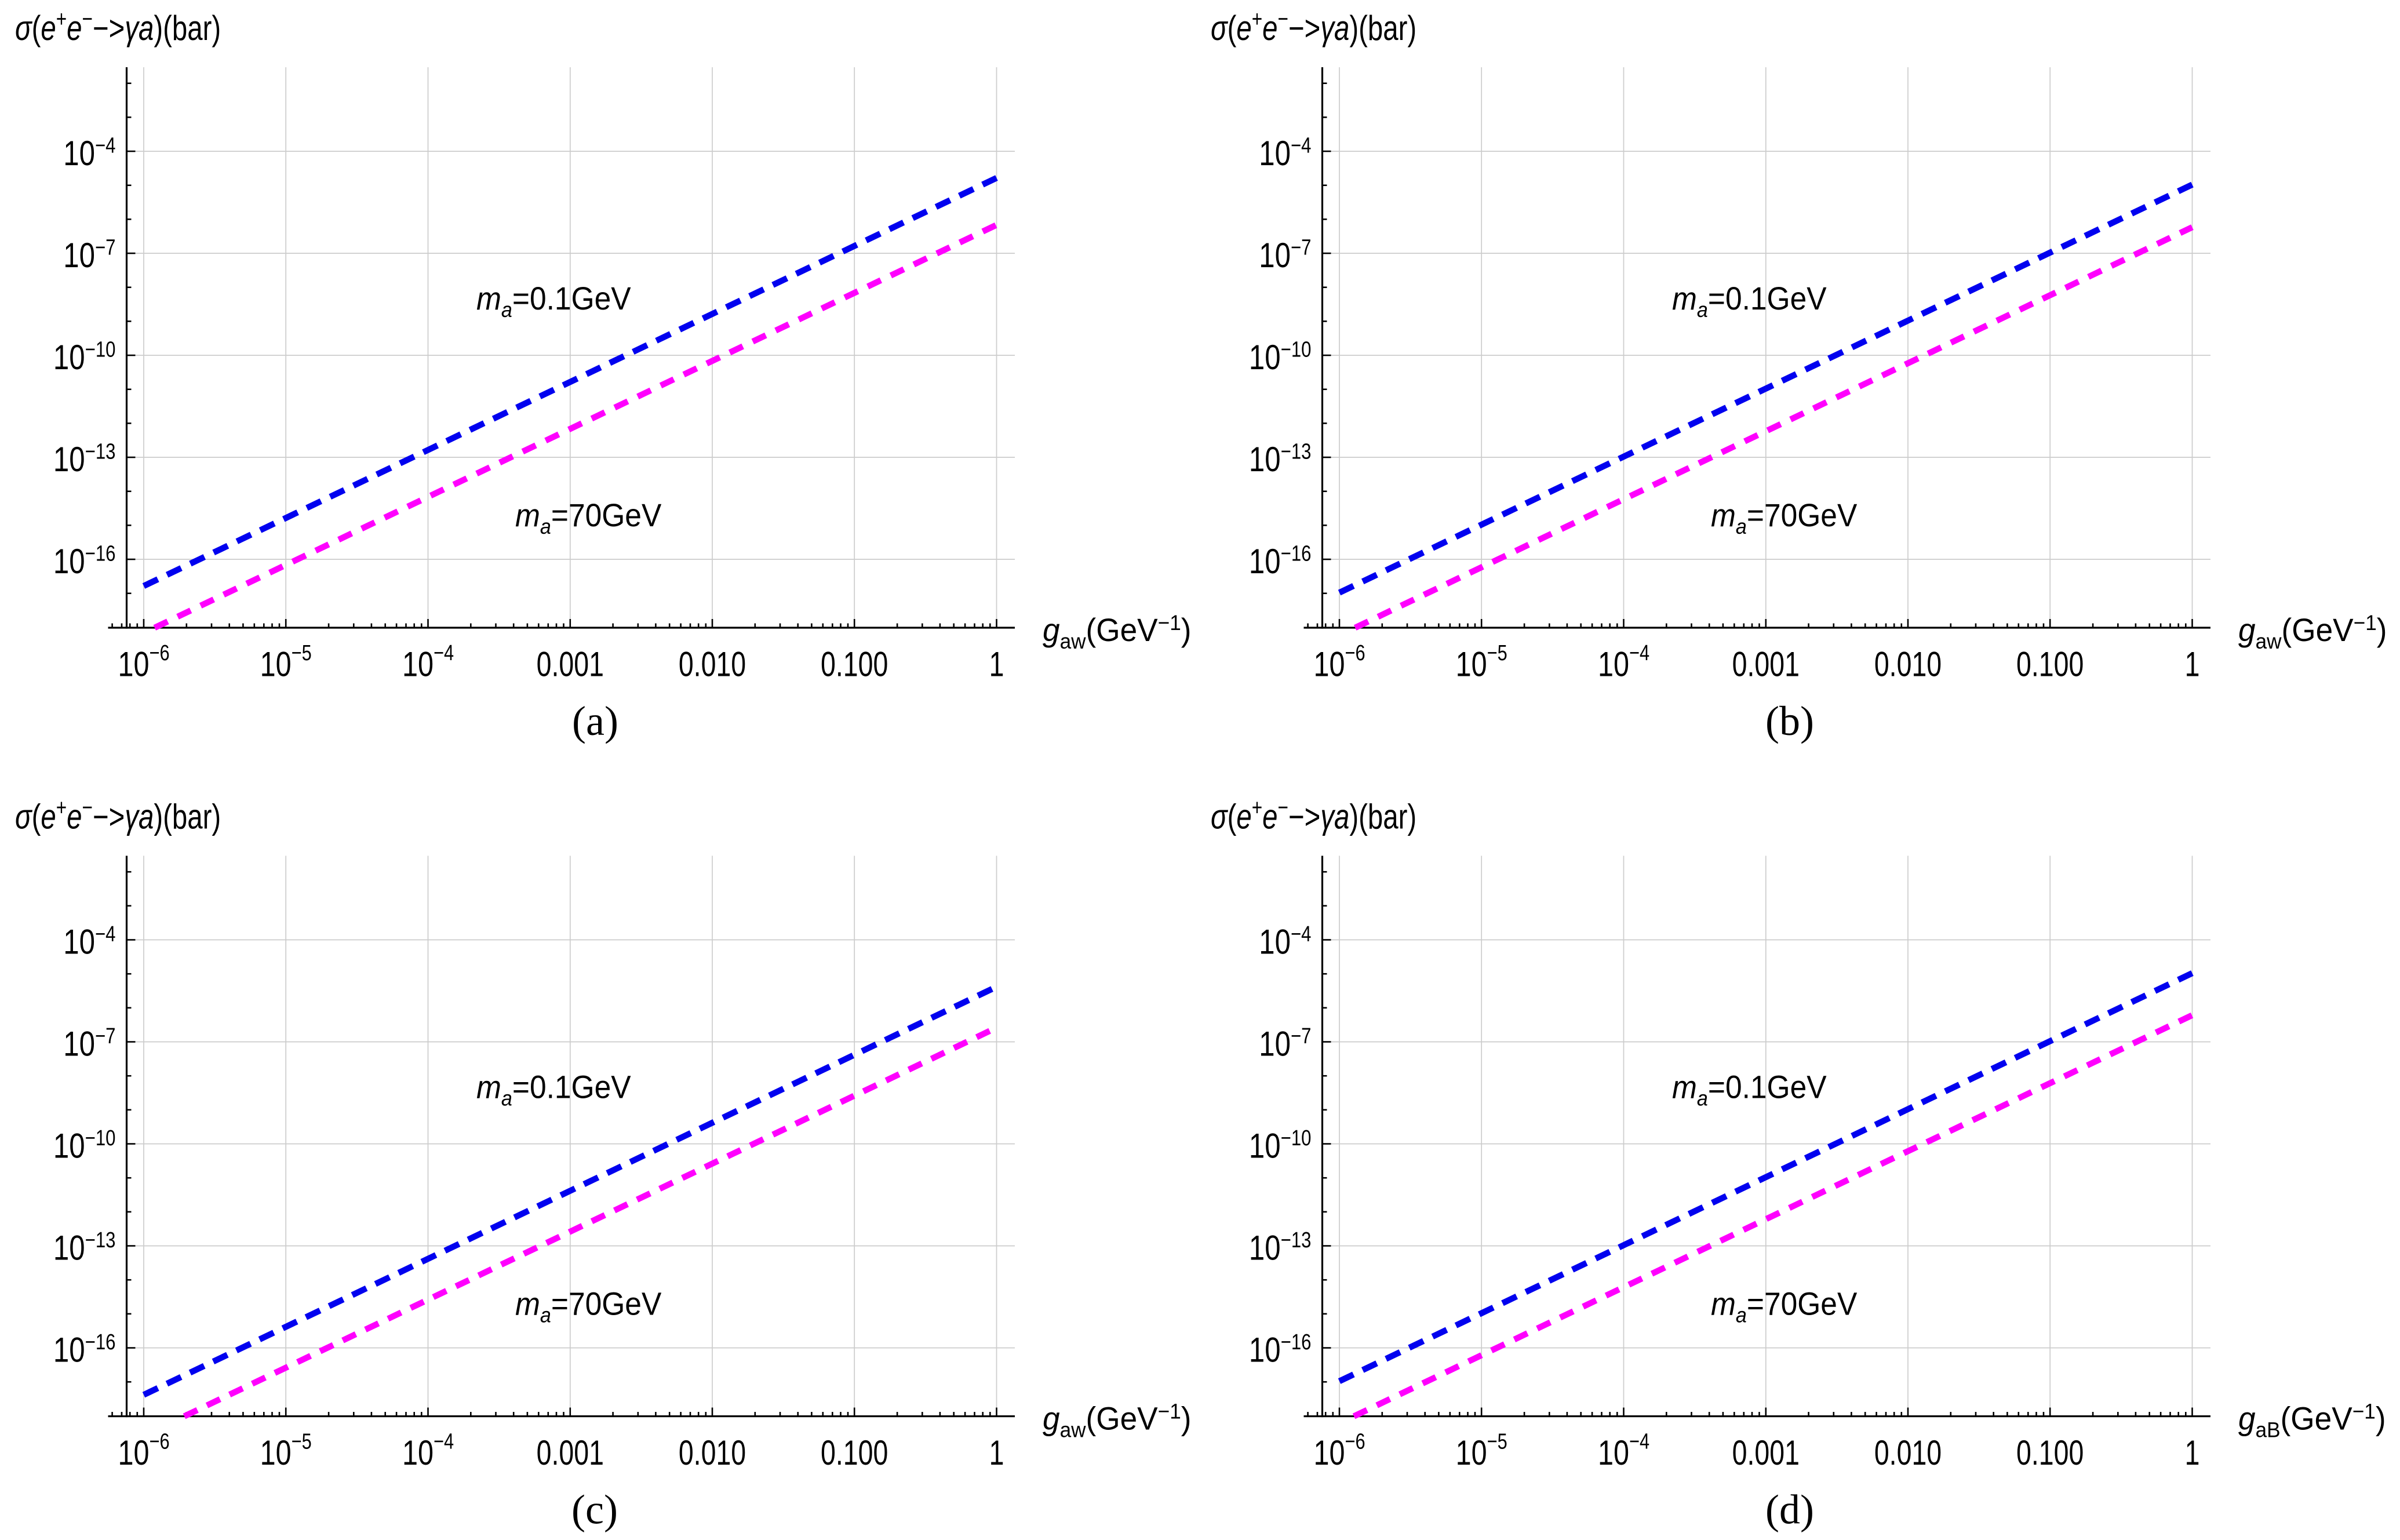  I want to click on svg-text: (c), so click(594, 1510).